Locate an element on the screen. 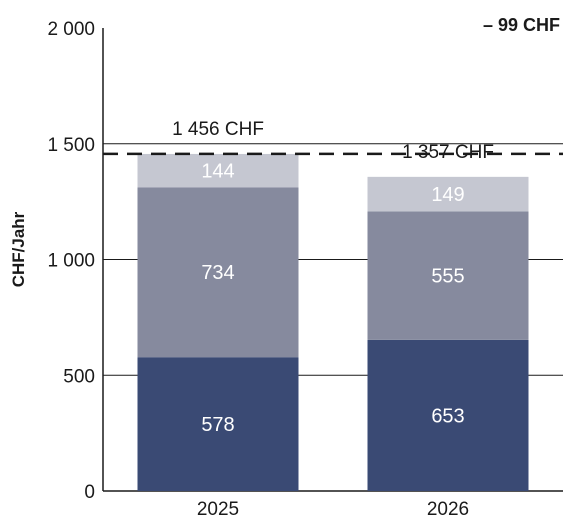 Image resolution: width=563 pixels, height=522 pixels. x-tick-labels: 2025 2026 is located at coordinates (333, 509).